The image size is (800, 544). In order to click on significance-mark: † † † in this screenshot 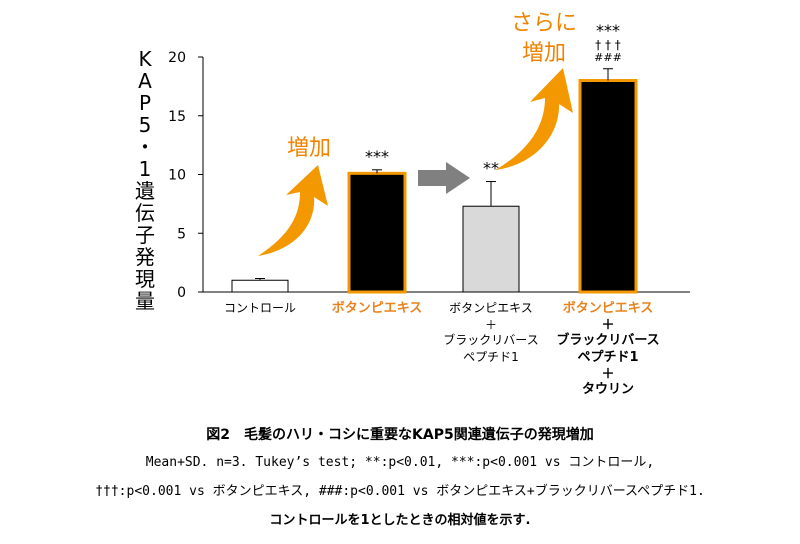, I will do `click(608, 45)`.